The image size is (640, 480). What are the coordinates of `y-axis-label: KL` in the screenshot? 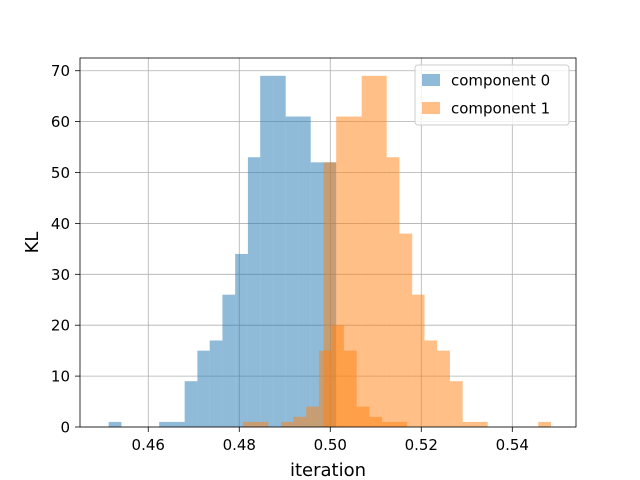 It's located at (32, 243).